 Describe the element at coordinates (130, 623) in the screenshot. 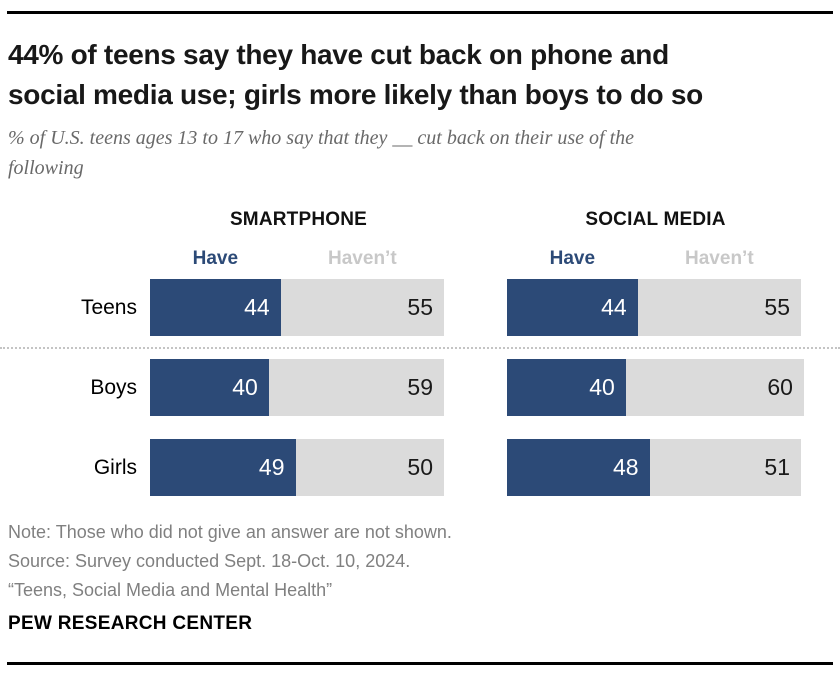

I see `pew-research-center-brand: PEW RESEARCH CENTER` at that location.